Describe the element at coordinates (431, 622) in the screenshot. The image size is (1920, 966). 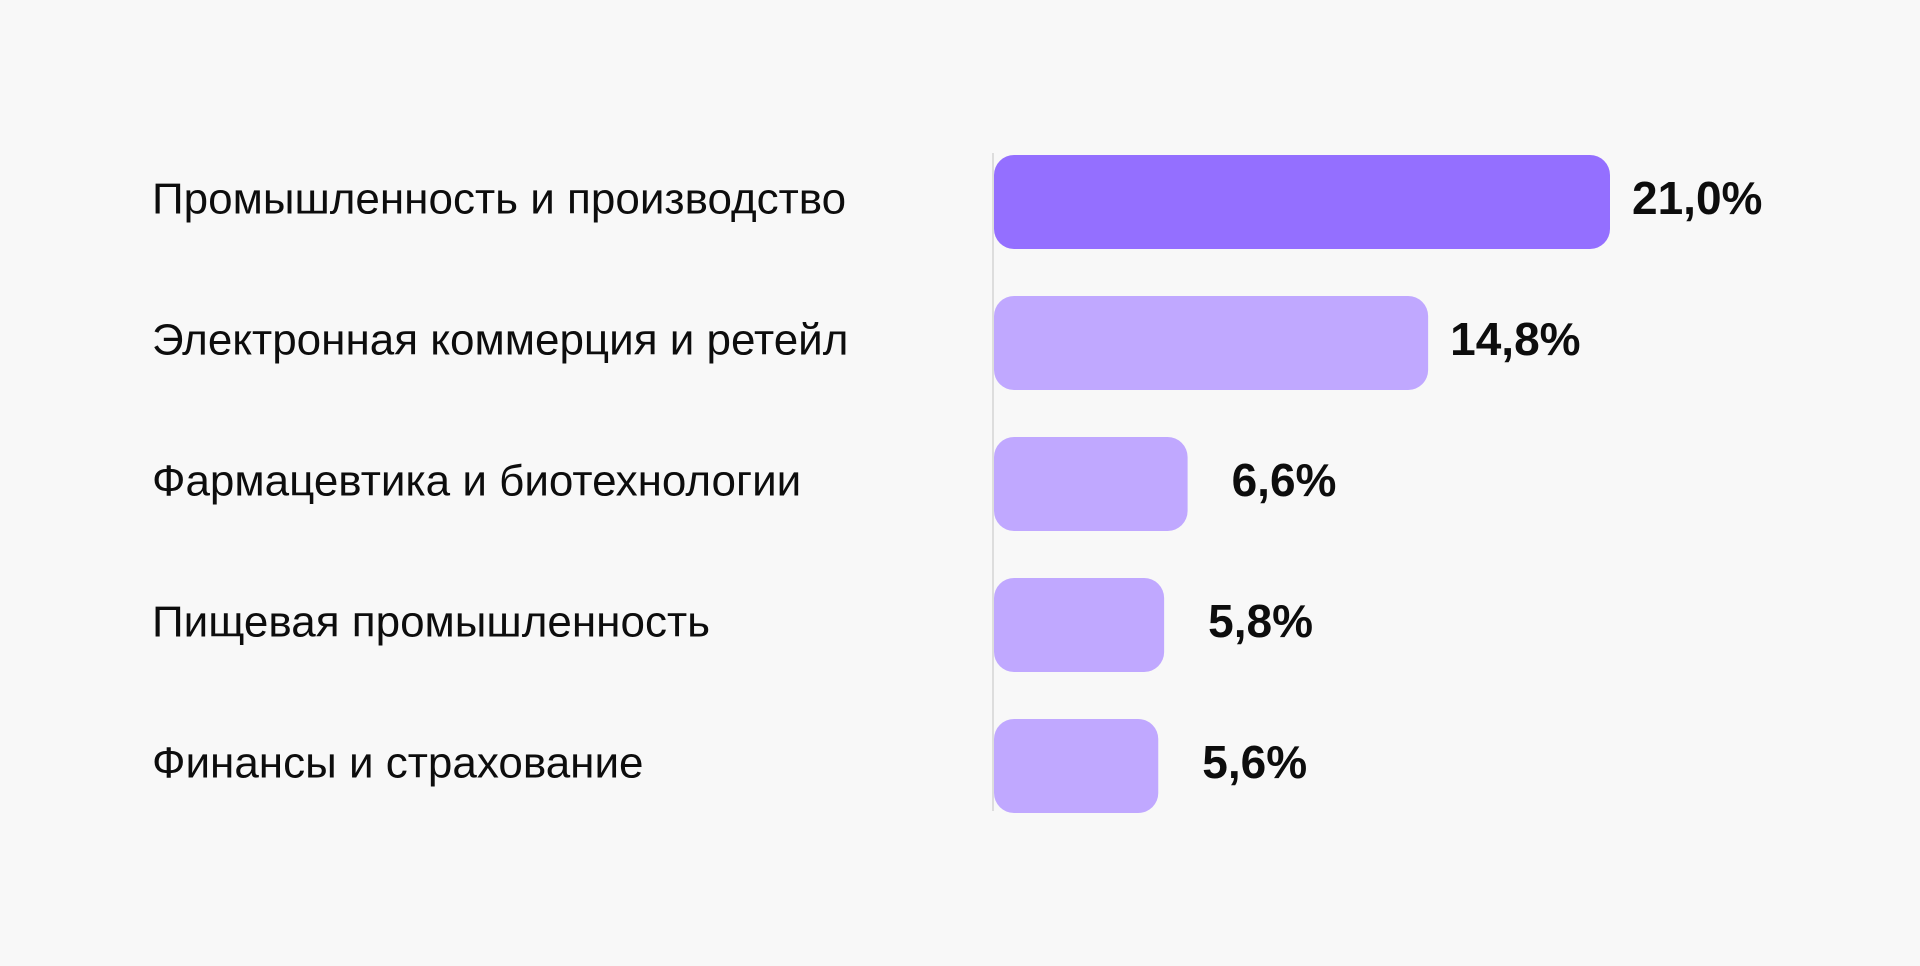
I see `category-label: Пищевая промышленность` at that location.